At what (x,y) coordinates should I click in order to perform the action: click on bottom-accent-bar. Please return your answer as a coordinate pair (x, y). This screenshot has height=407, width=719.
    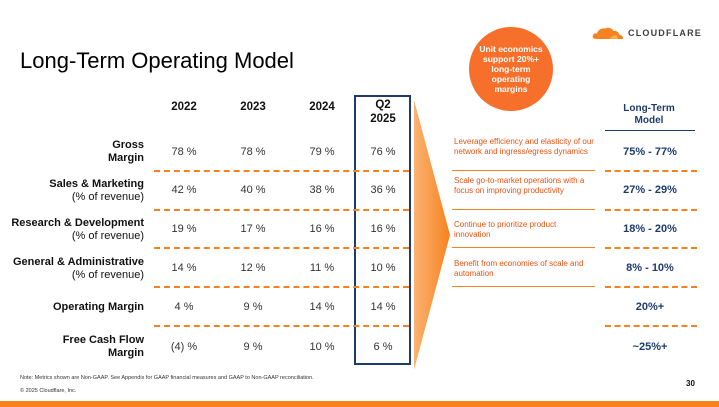
    Looking at the image, I should click on (359, 404).